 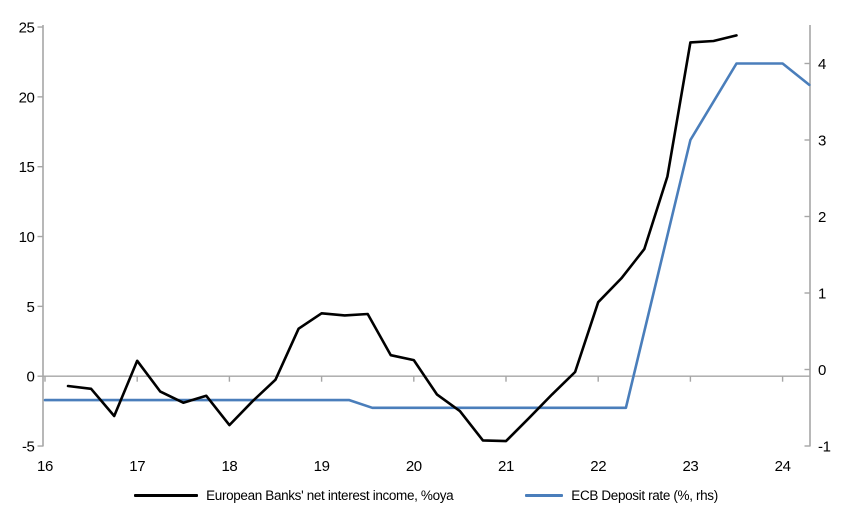 I want to click on y-axis-left-tick-label: 15, so click(x=27, y=167).